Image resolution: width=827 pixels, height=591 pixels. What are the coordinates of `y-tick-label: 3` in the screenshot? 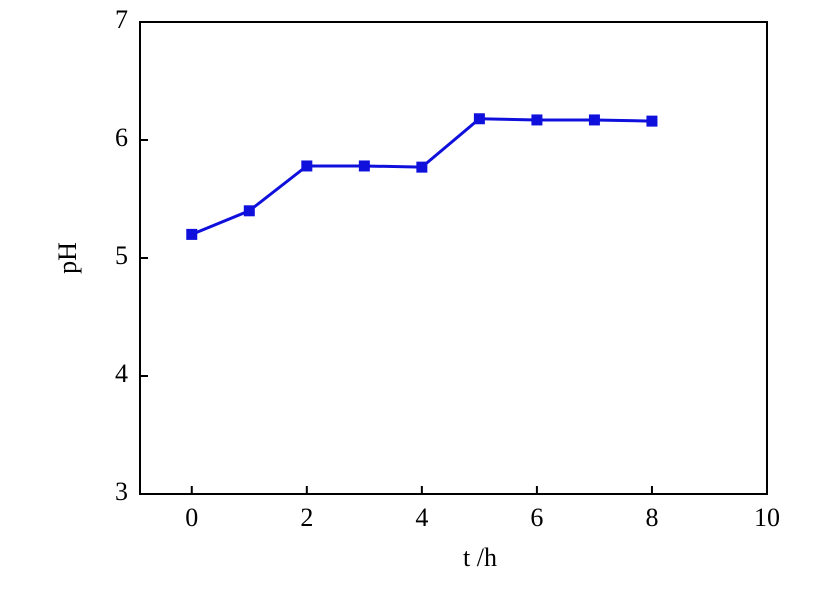 It's located at (121, 491).